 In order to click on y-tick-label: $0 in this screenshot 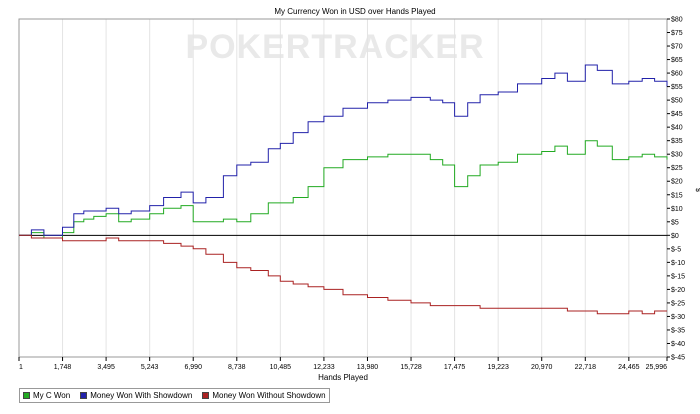, I will do `click(675, 236)`.